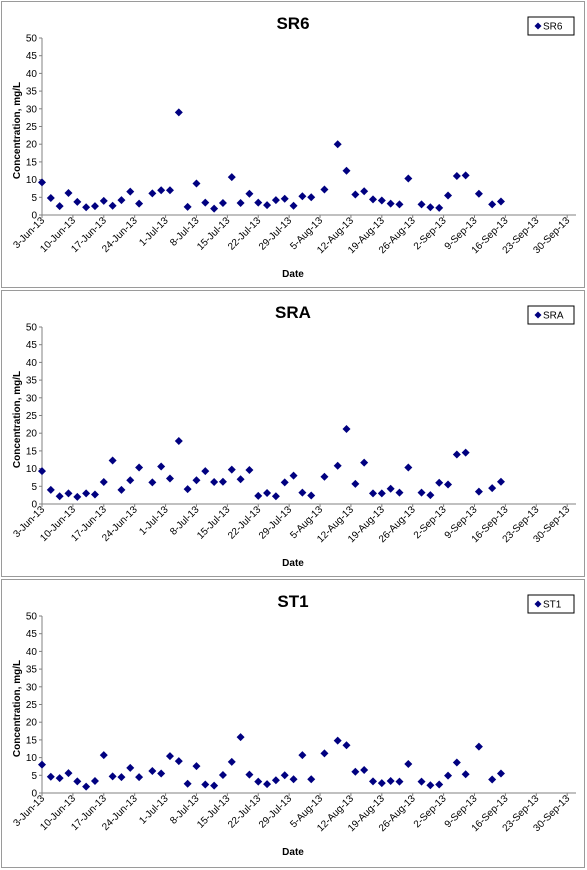 The width and height of the screenshot is (587, 870). What do you see at coordinates (32, 381) in the screenshot?
I see `y-tick-label: 35` at bounding box center [32, 381].